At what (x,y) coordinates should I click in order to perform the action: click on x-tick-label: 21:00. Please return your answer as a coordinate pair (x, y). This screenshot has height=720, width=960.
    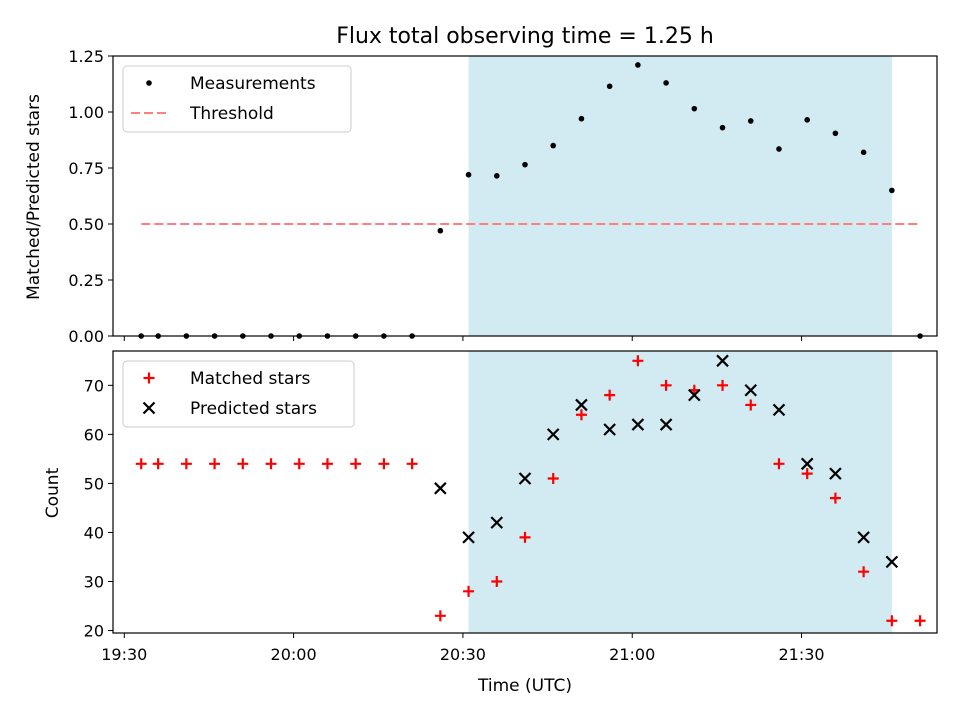
    Looking at the image, I should click on (632, 654).